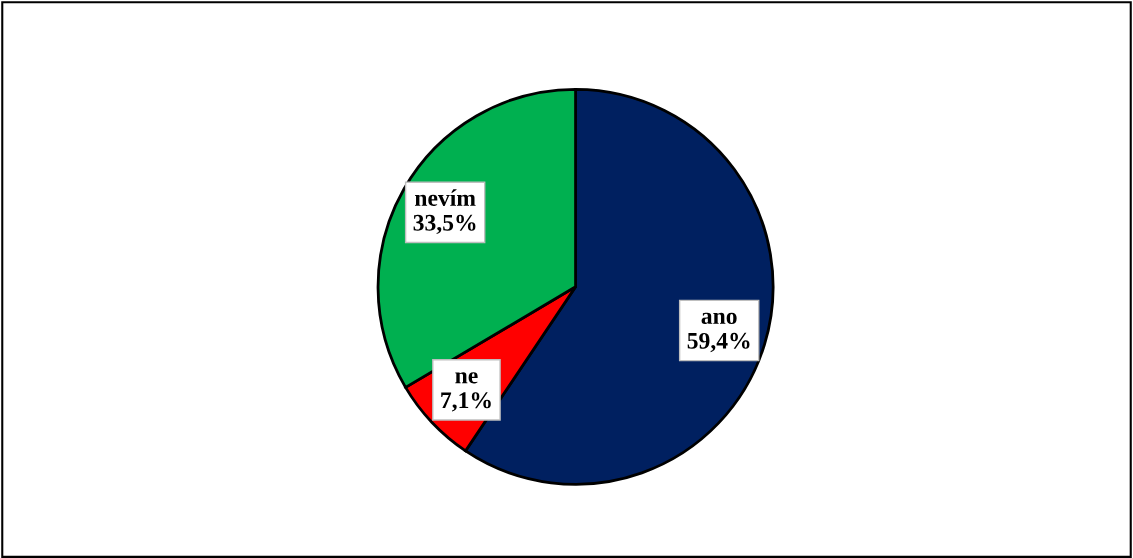  What do you see at coordinates (444, 224) in the screenshot?
I see `data-label: 33,5%` at bounding box center [444, 224].